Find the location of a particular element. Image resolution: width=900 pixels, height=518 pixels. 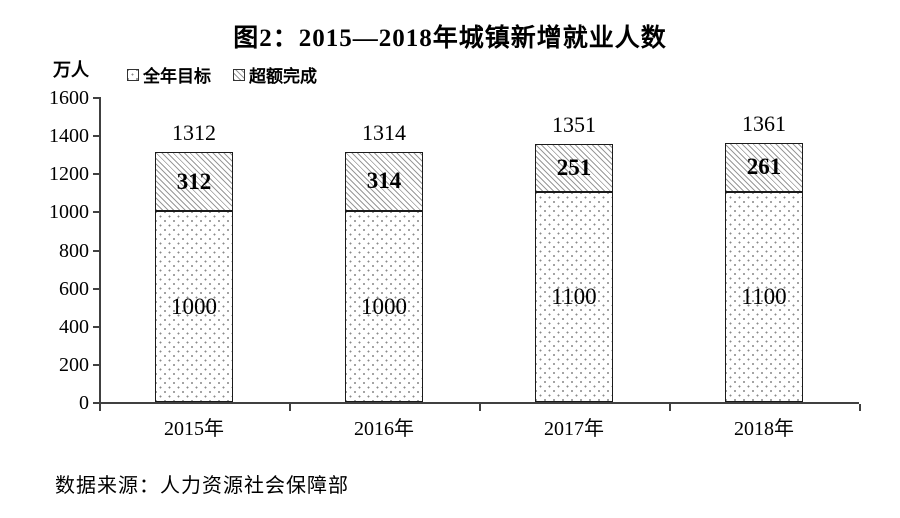

x-axis-category-label: 2015年 is located at coordinates (194, 429).